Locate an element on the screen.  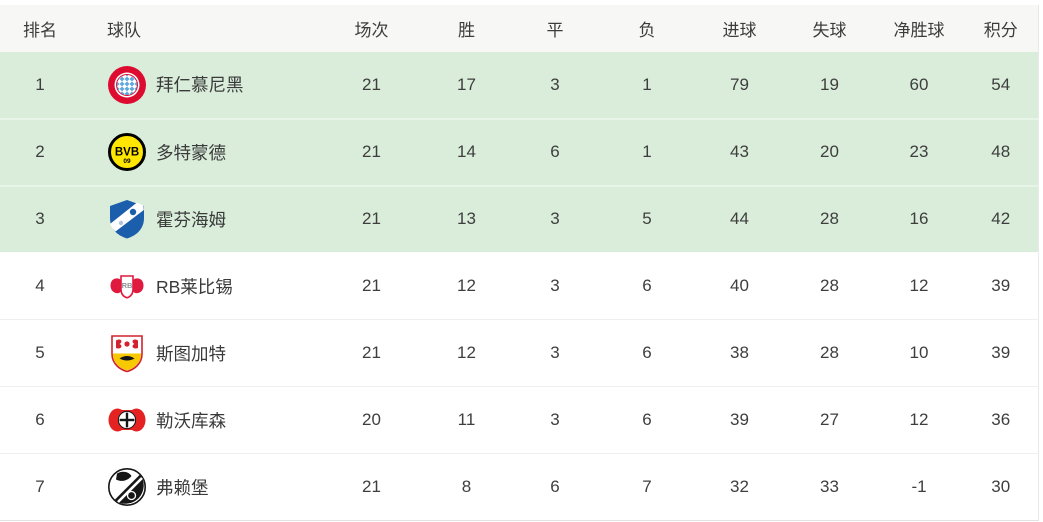
rank-cell: 4 is located at coordinates (40, 286).